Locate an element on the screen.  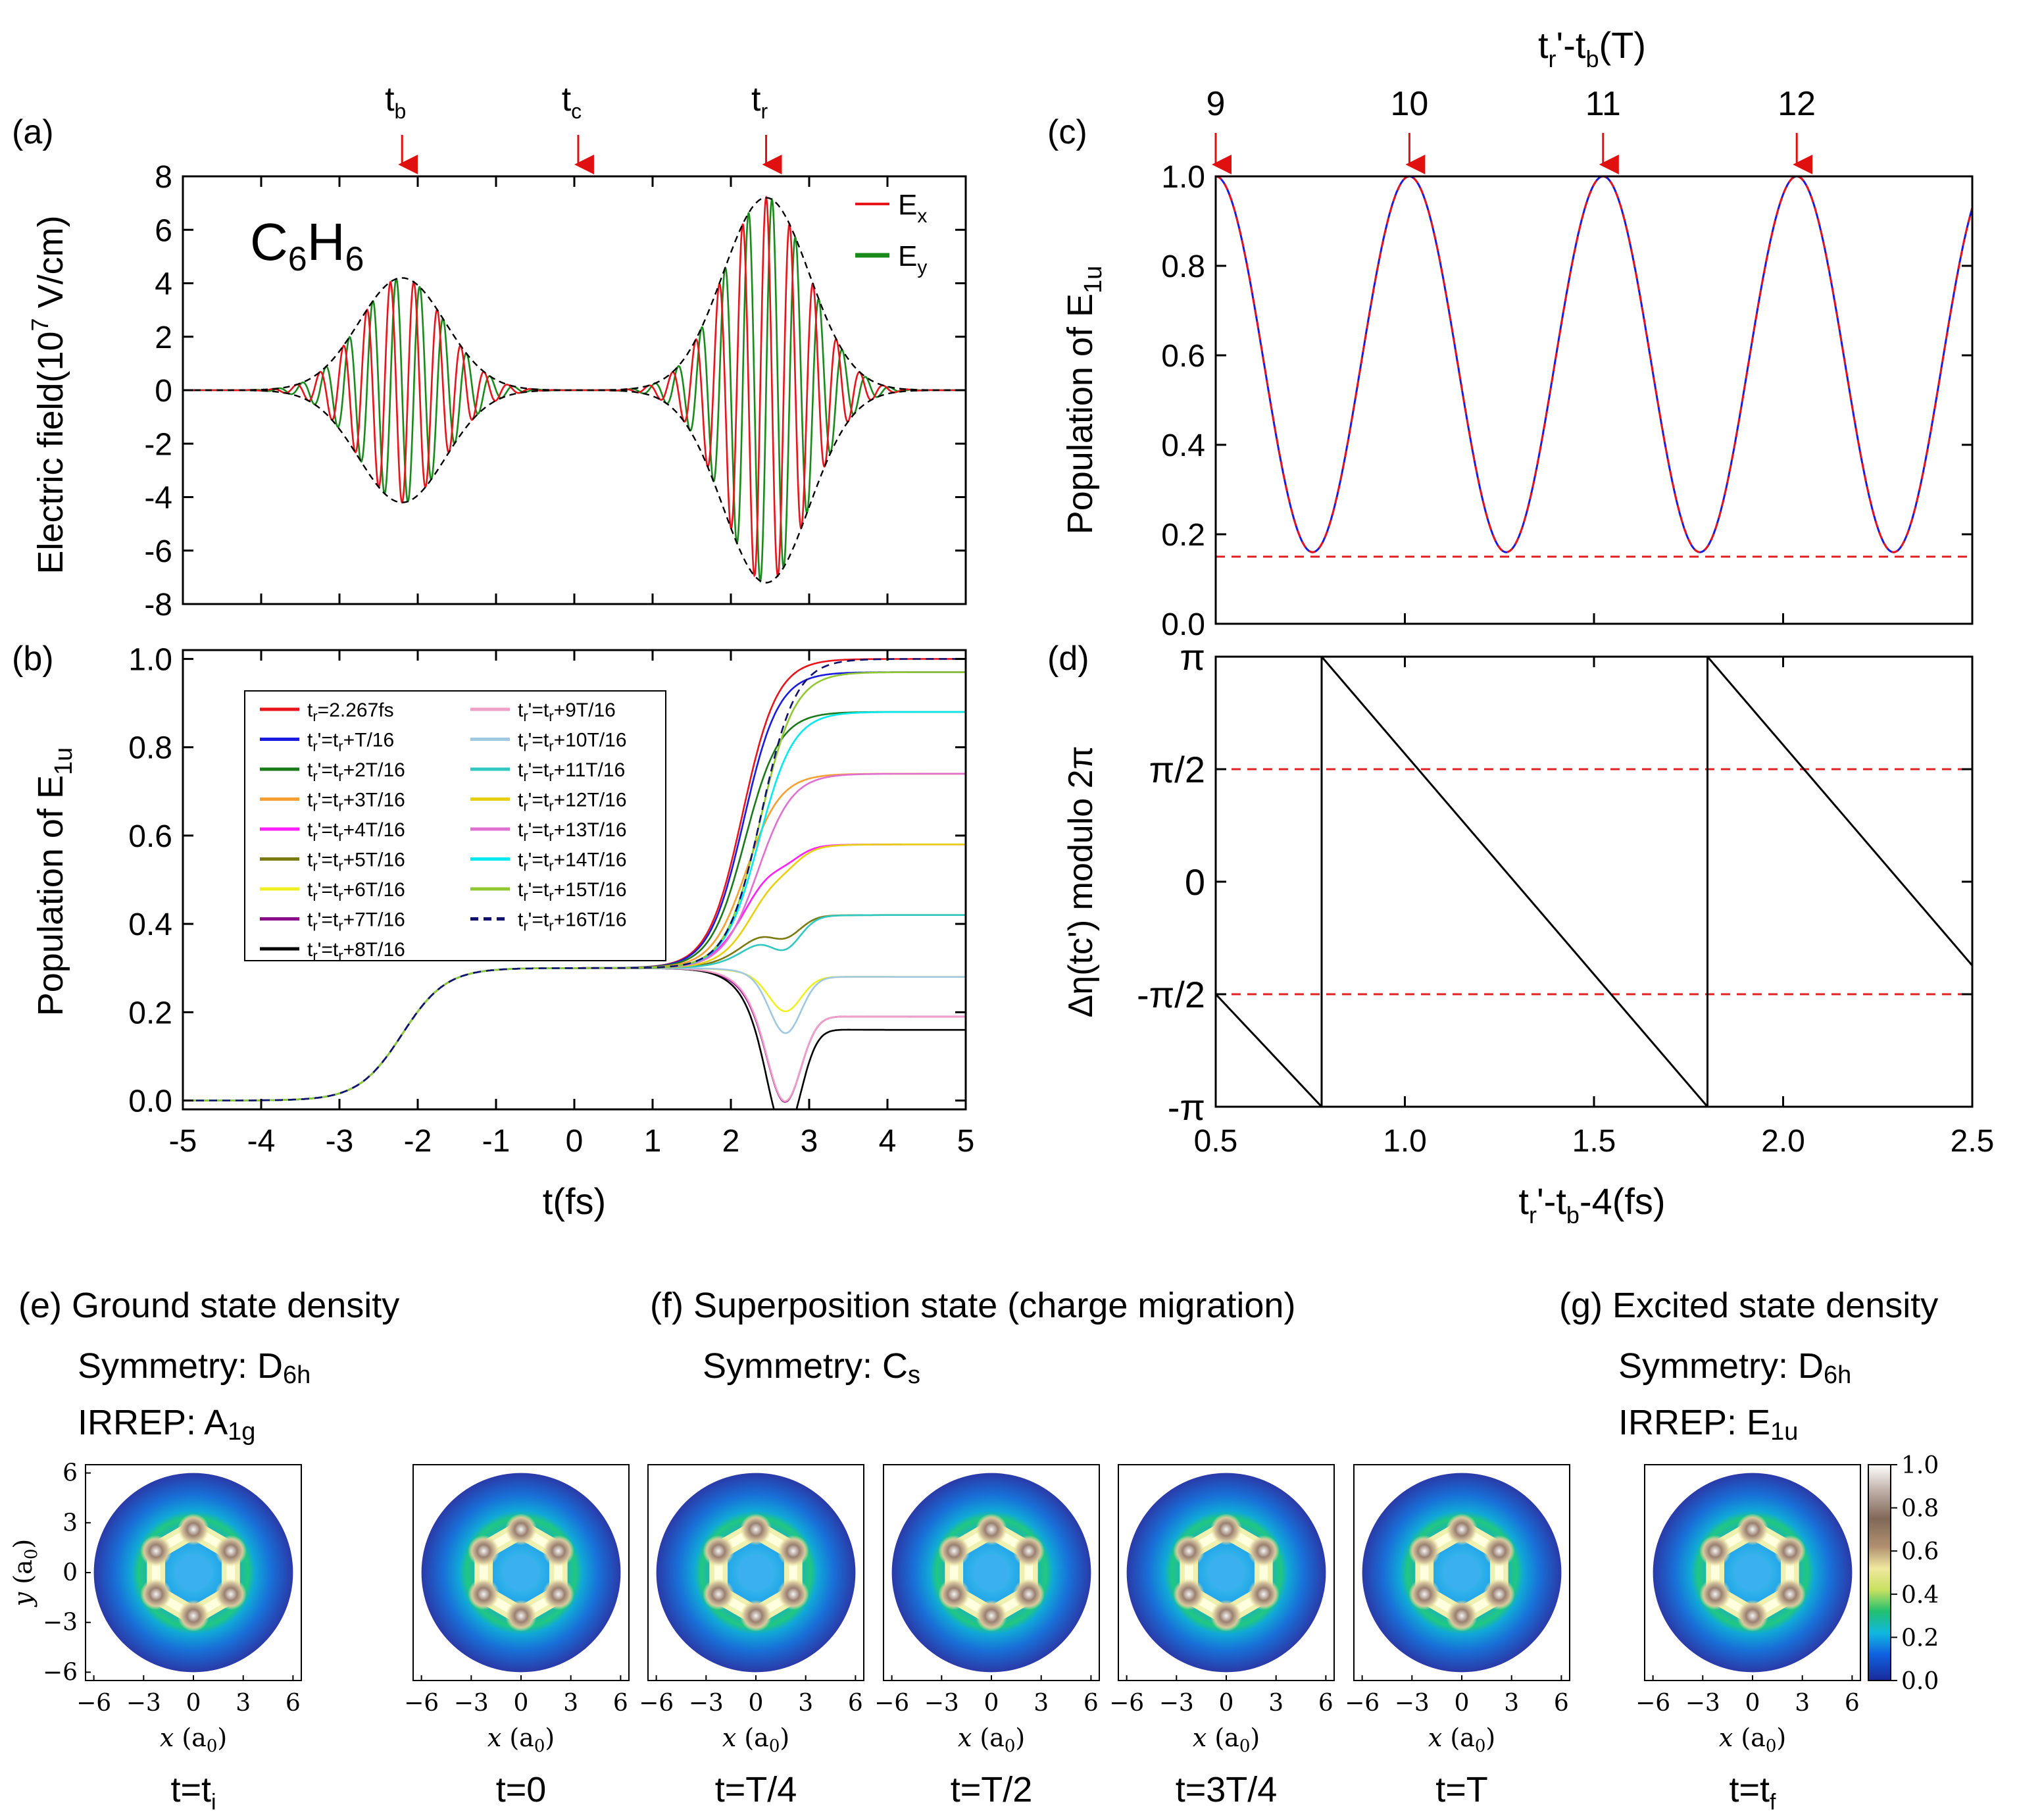
heading-e: (e) Ground state density is located at coordinates (208, 1305).